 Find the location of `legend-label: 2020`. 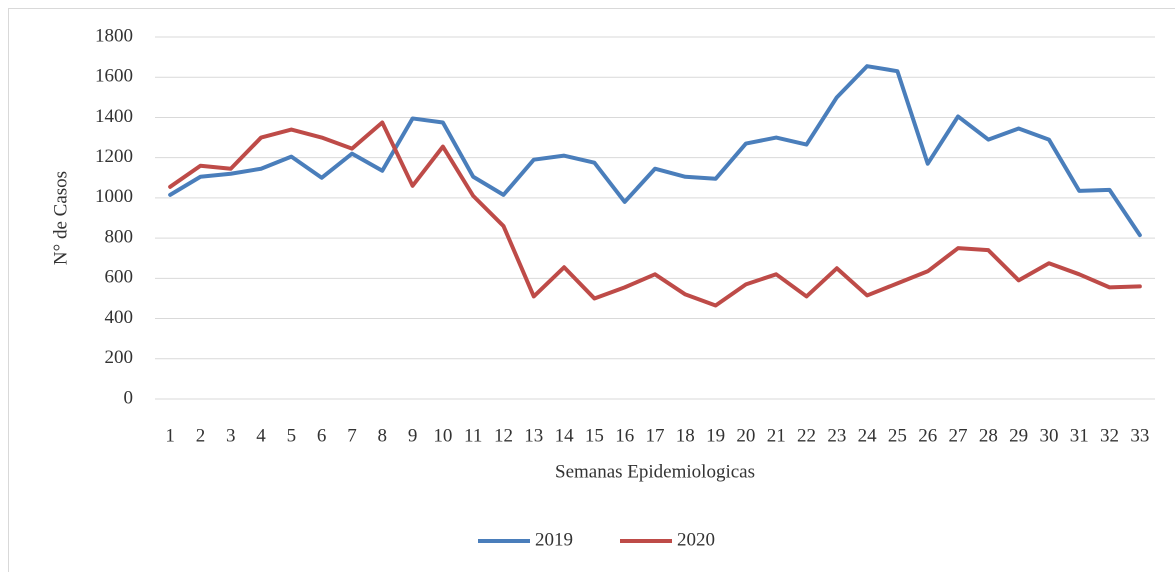

legend-label: 2020 is located at coordinates (696, 539).